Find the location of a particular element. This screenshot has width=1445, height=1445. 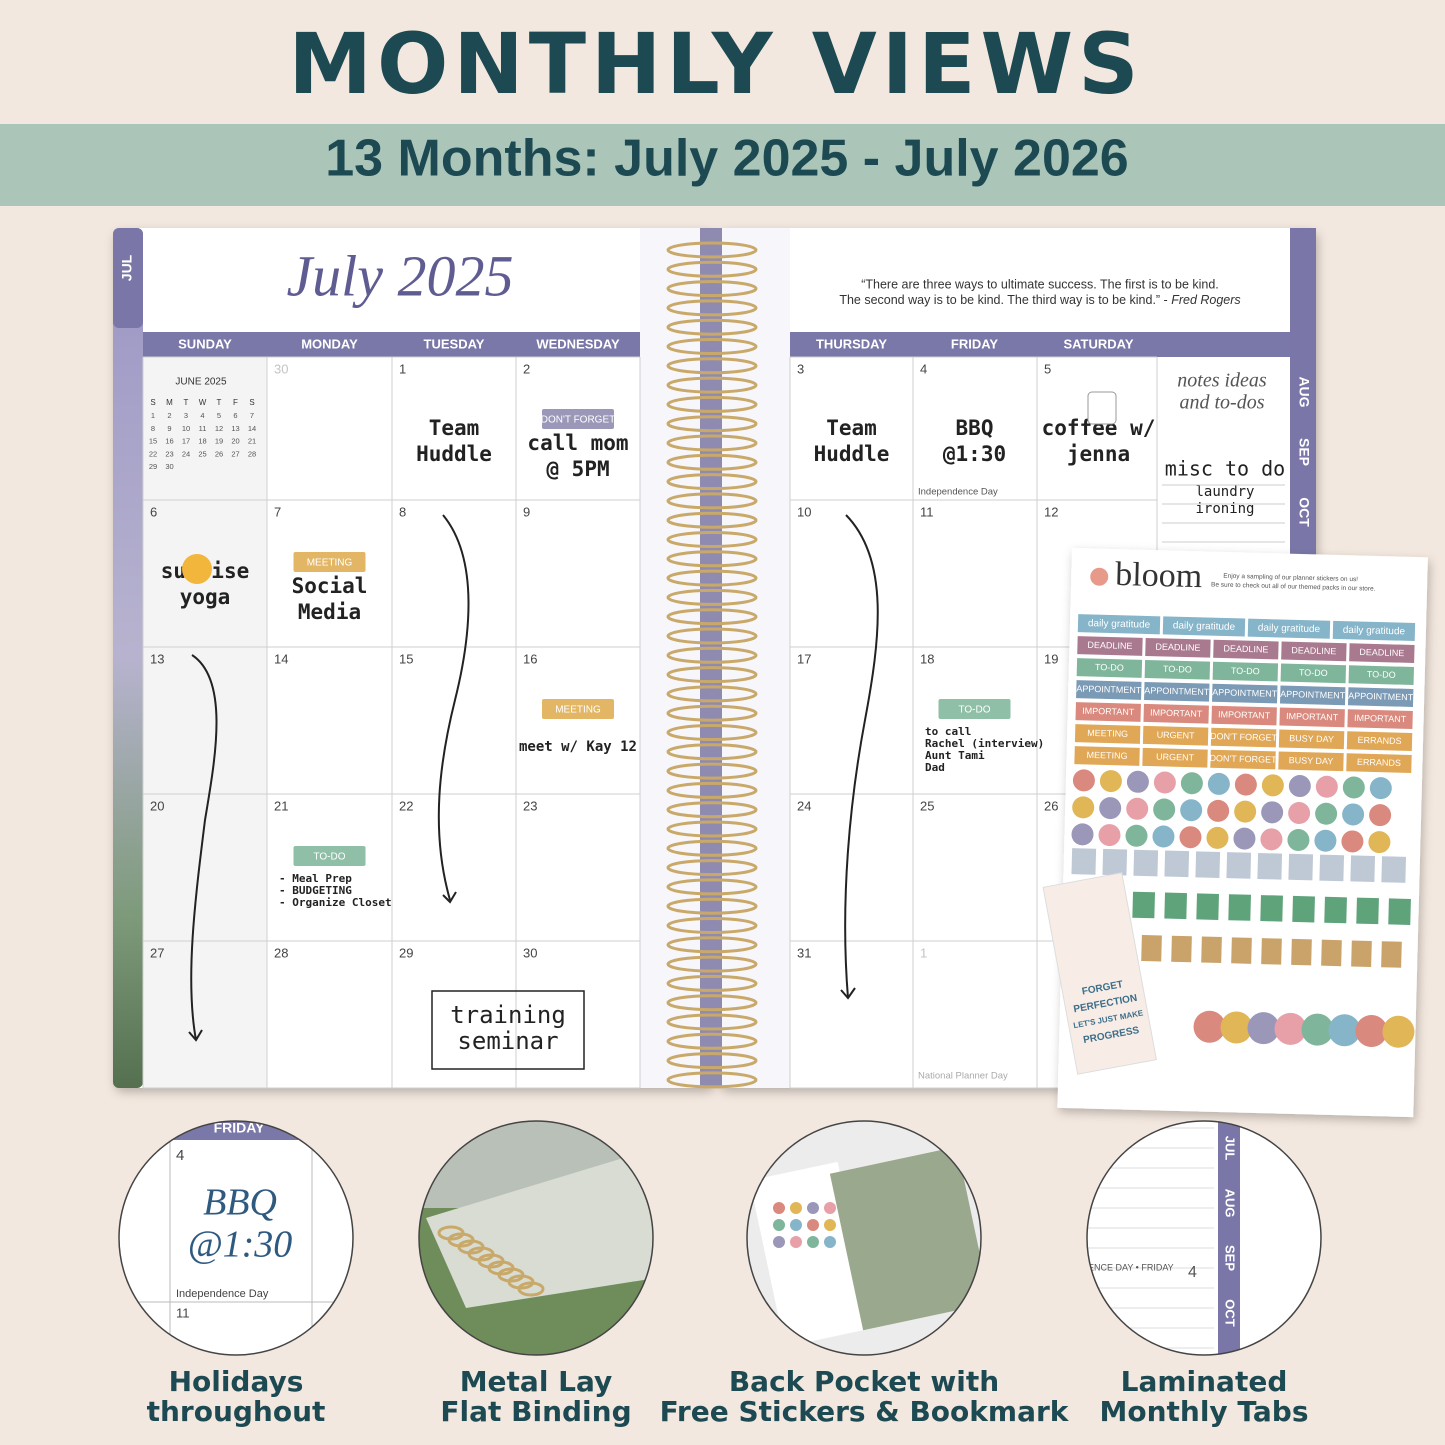

date-number: 19 is located at coordinates (1051, 658).